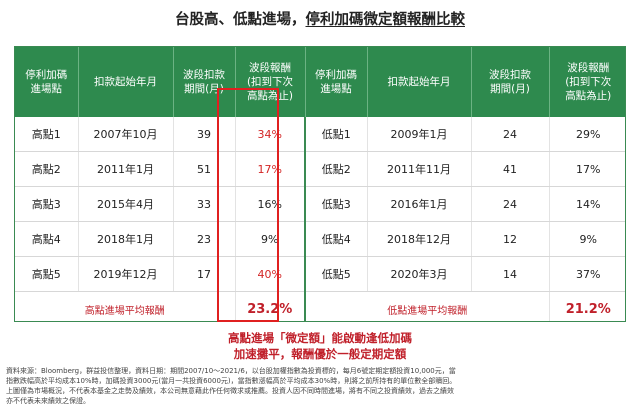 The image size is (640, 410). What do you see at coordinates (204, 169) in the screenshot?
I see `table-cell: 51` at bounding box center [204, 169].